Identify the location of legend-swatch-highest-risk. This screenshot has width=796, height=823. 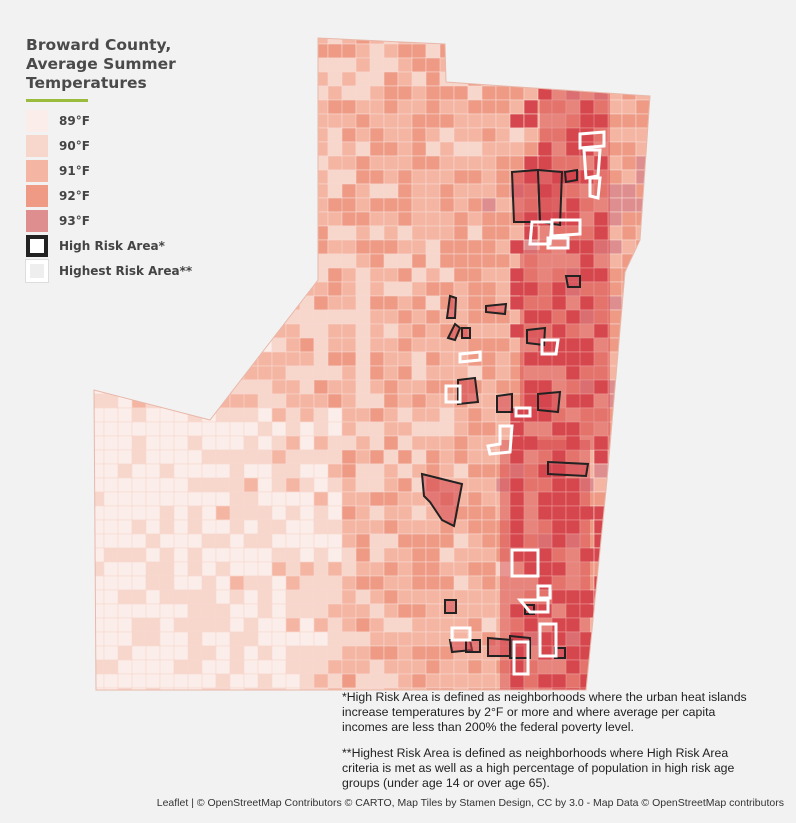
(37, 270).